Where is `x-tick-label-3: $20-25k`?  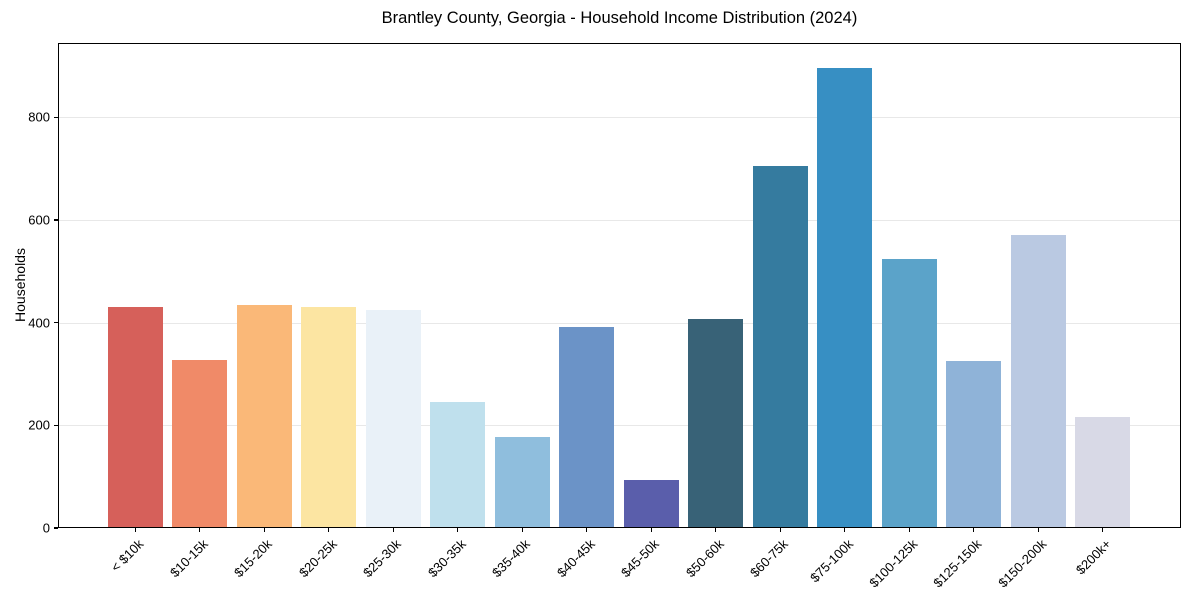 x-tick-label-3: $20-25k is located at coordinates (317, 558).